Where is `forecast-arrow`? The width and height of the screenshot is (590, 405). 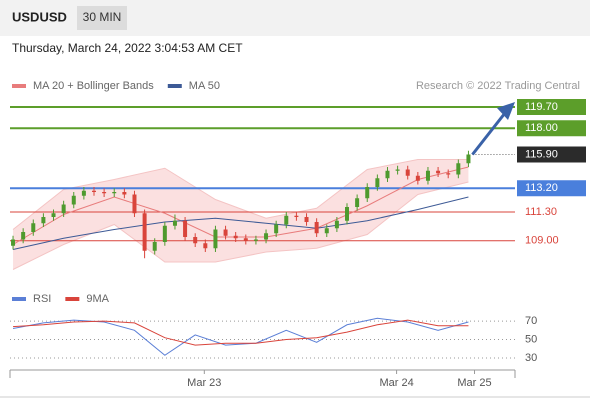 forecast-arrow is located at coordinates (489, 134).